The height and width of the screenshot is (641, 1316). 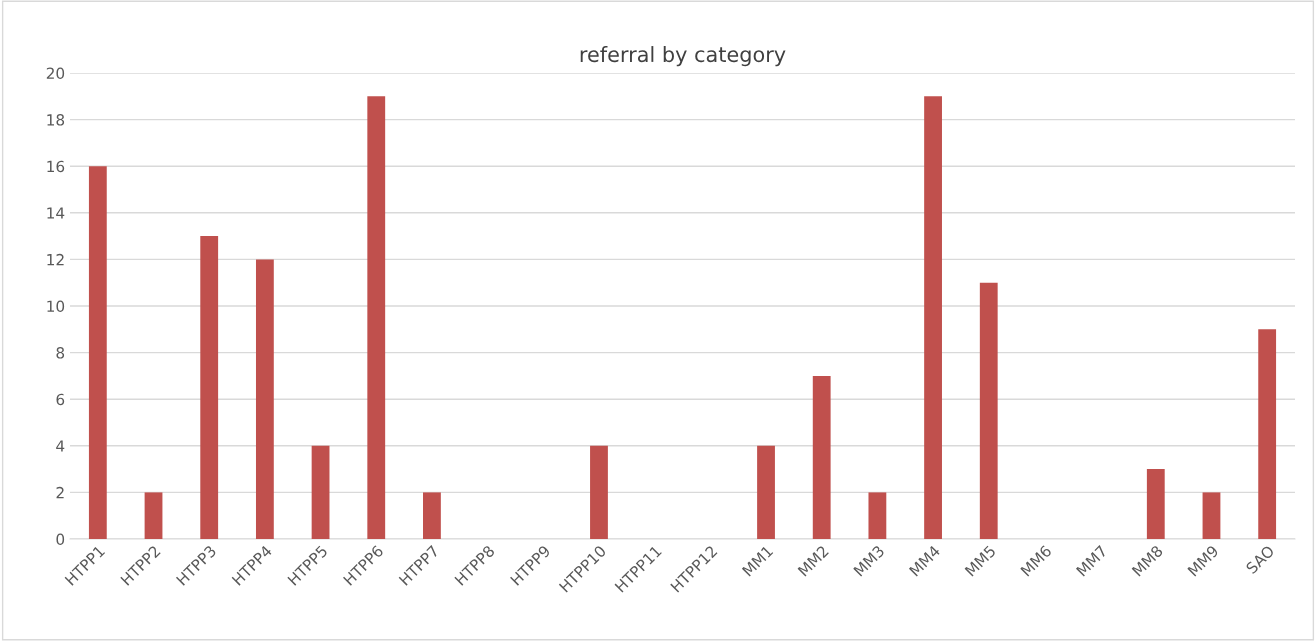 What do you see at coordinates (60, 399) in the screenshot?
I see `y-tick-label: 6` at bounding box center [60, 399].